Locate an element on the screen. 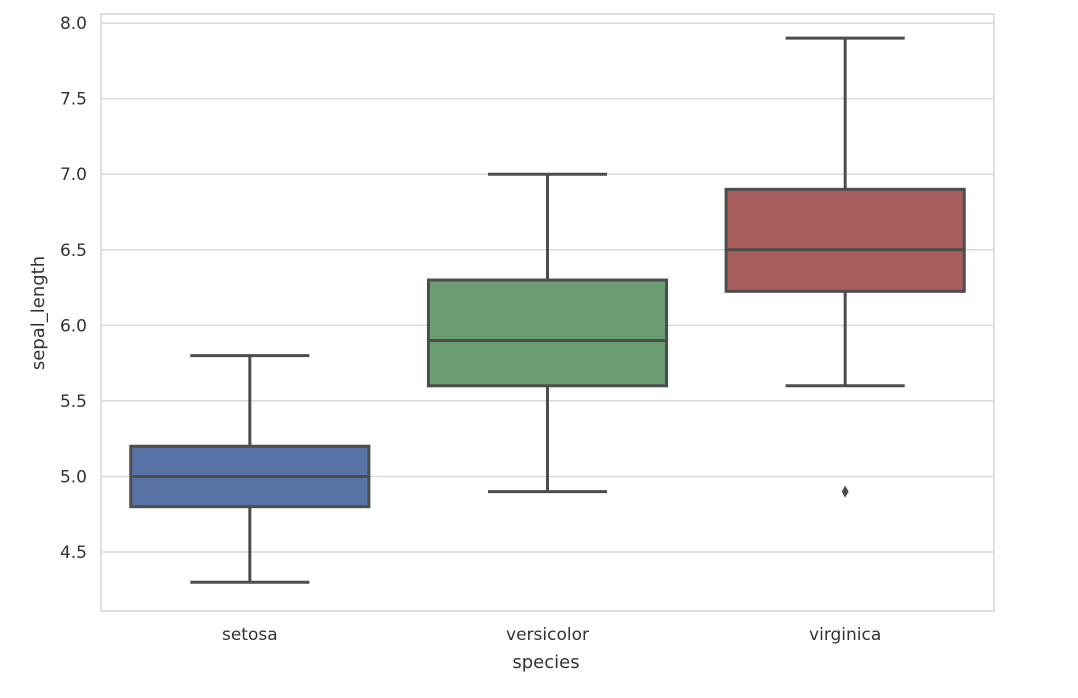  y-tick-label: 6.0 is located at coordinates (73, 326).